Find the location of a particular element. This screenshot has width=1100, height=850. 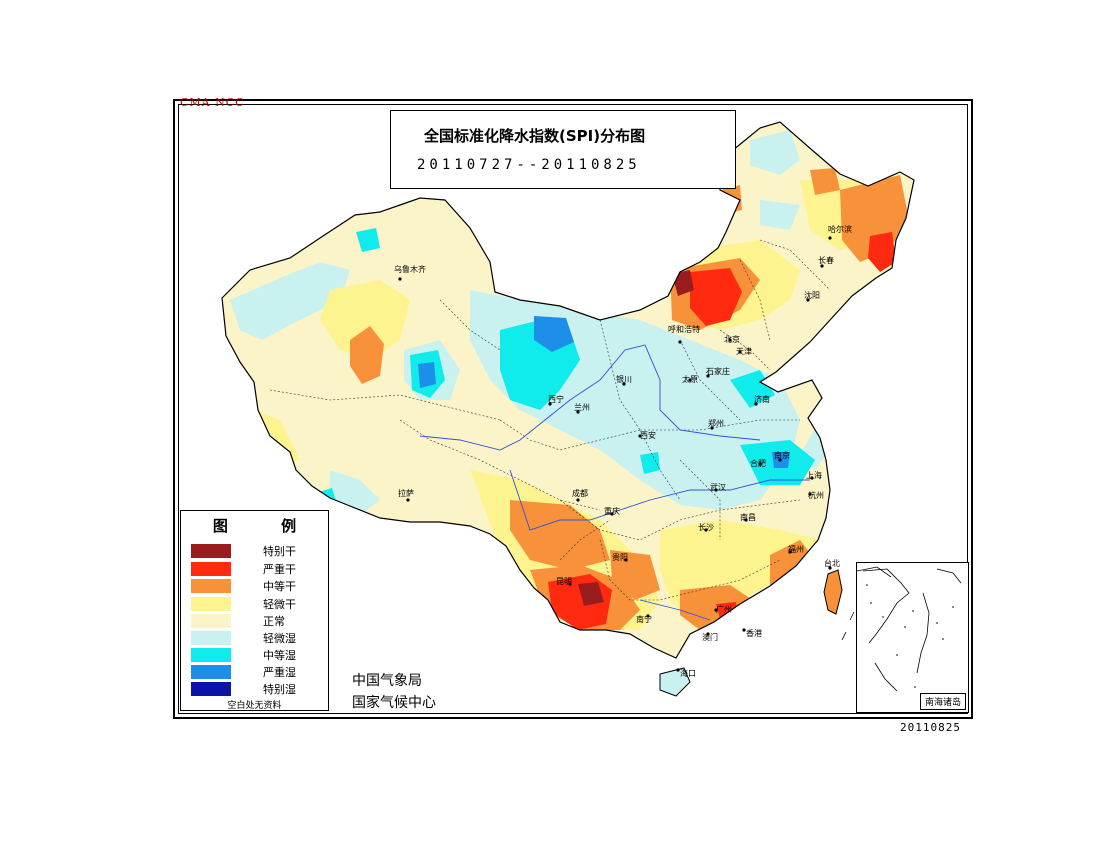

city-label: 兰州 is located at coordinates (582, 407).